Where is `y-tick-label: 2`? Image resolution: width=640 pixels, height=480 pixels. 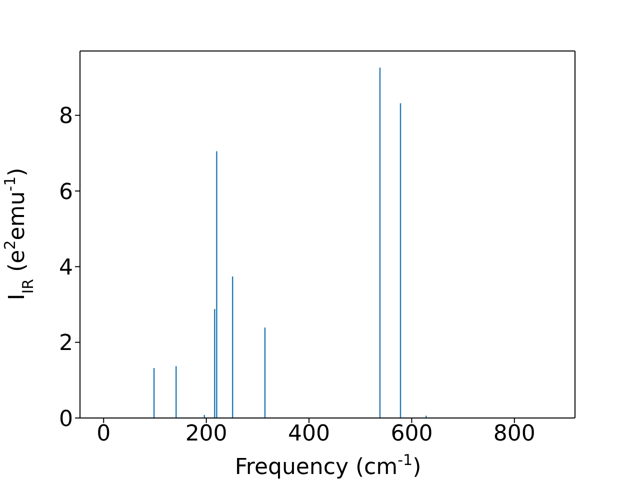 y-tick-label: 2 is located at coordinates (66, 343).